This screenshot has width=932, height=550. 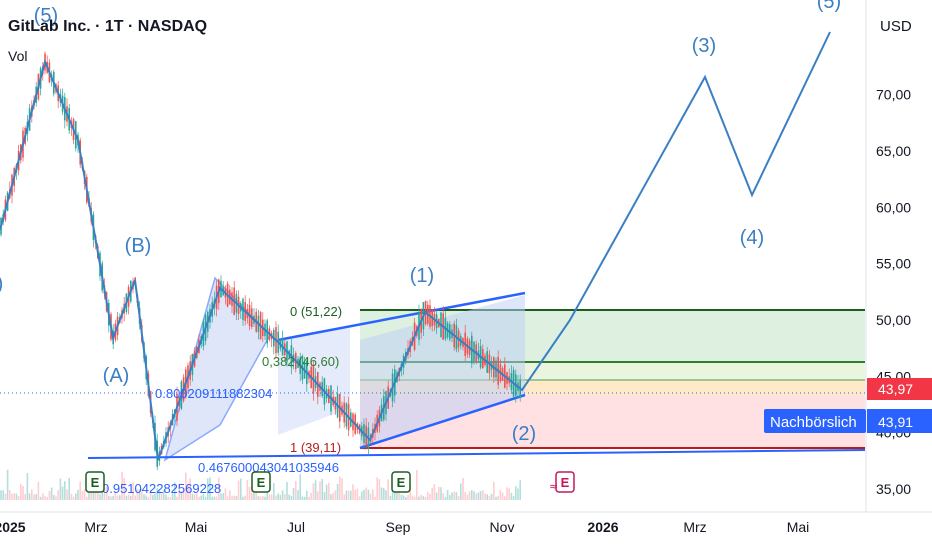 I want to click on earnings-markers: E E E E≈, so click(x=330, y=482).